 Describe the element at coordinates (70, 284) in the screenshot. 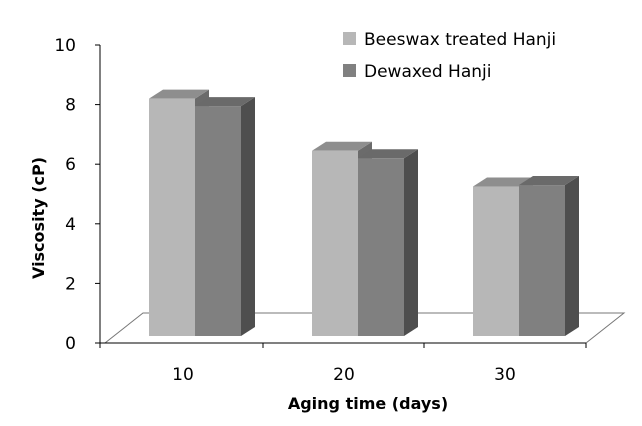

I see `y-tick-label: 2` at that location.